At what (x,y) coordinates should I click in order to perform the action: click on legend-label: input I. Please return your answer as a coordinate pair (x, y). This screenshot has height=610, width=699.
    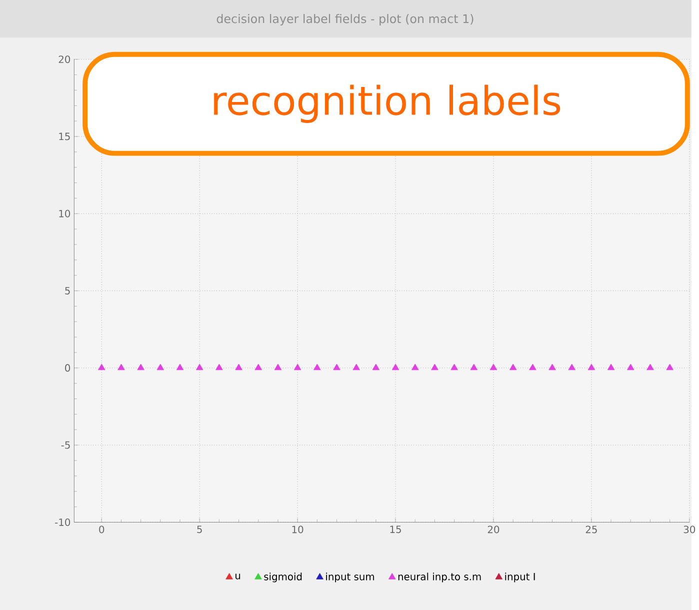
    Looking at the image, I should click on (520, 577).